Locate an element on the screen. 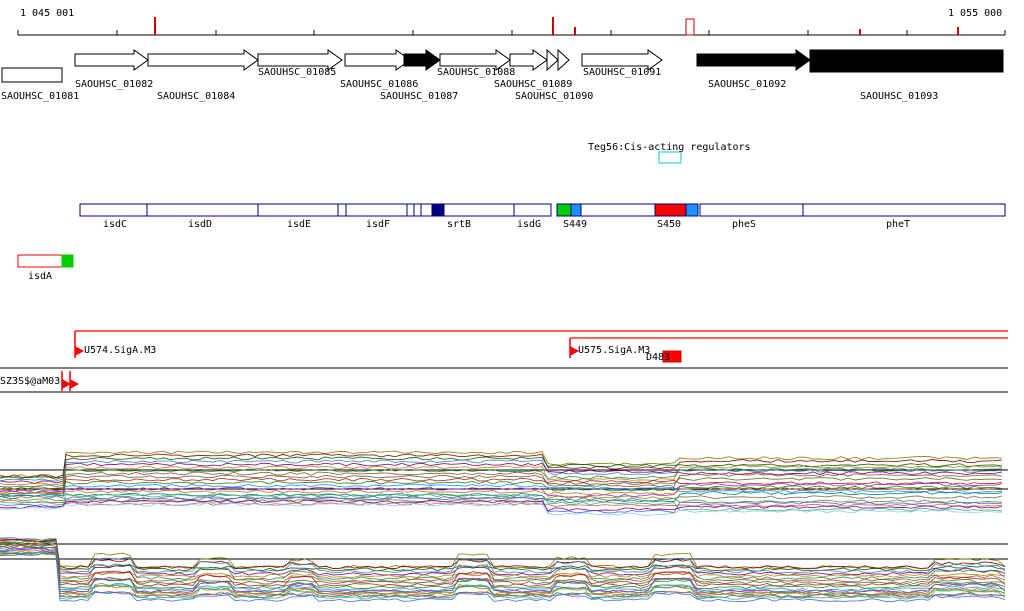 This screenshot has height=611, width=1024. regulator-box is located at coordinates (670, 157).